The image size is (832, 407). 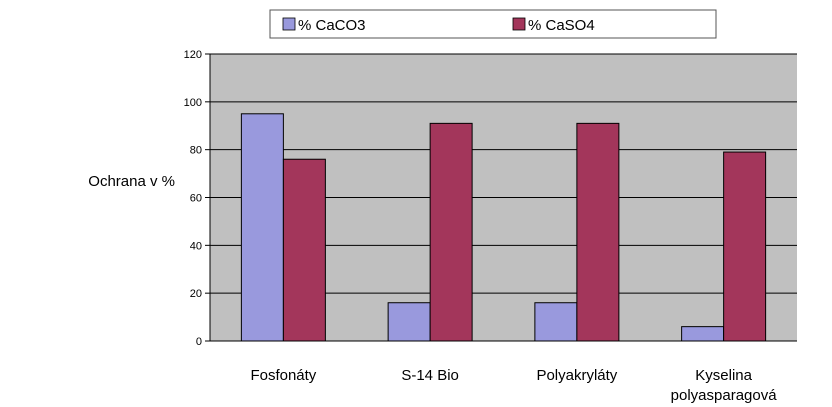 What do you see at coordinates (196, 246) in the screenshot?
I see `y-tick-label: 40` at bounding box center [196, 246].